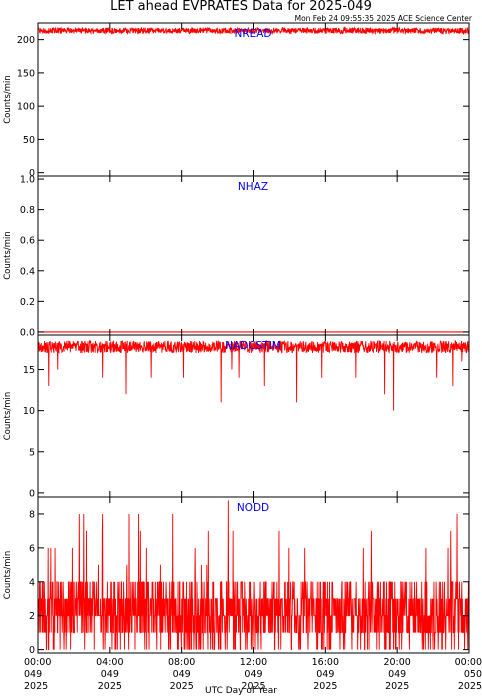 This screenshot has height=700, width=482. I want to click on y-tick-label: 200, so click(26, 40).